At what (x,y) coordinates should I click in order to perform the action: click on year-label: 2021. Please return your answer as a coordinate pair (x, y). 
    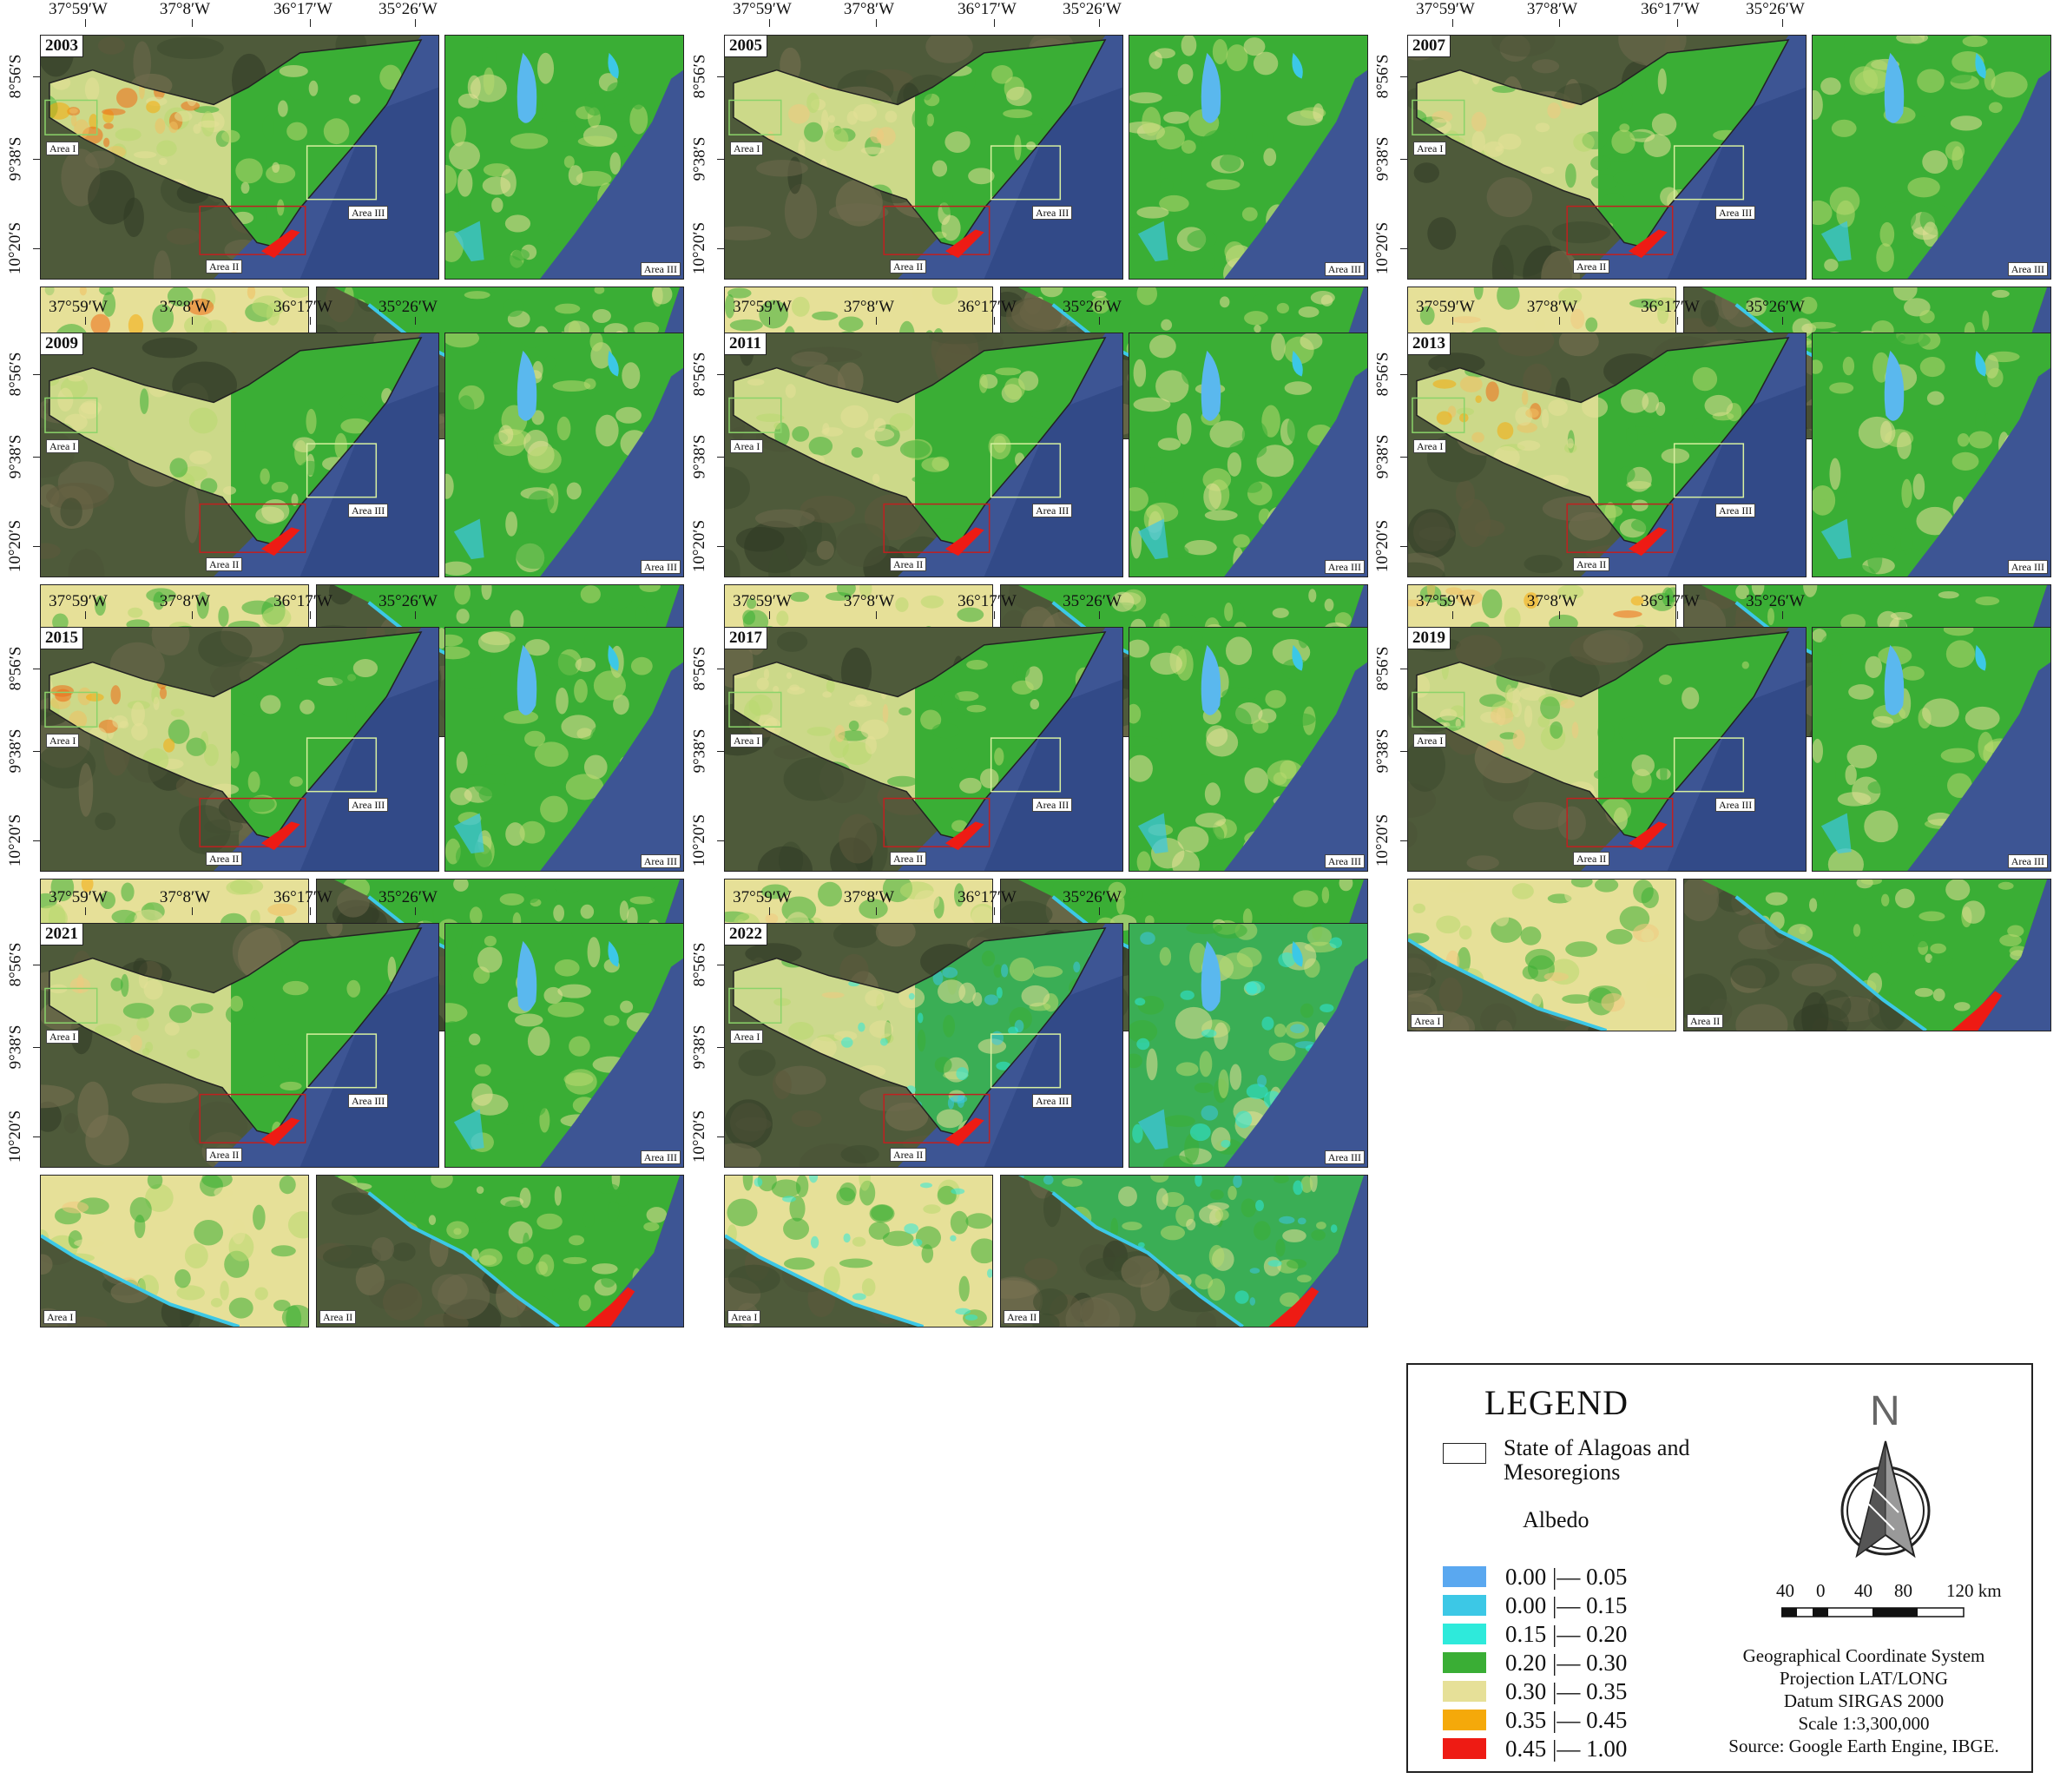
    Looking at the image, I should click on (62, 934).